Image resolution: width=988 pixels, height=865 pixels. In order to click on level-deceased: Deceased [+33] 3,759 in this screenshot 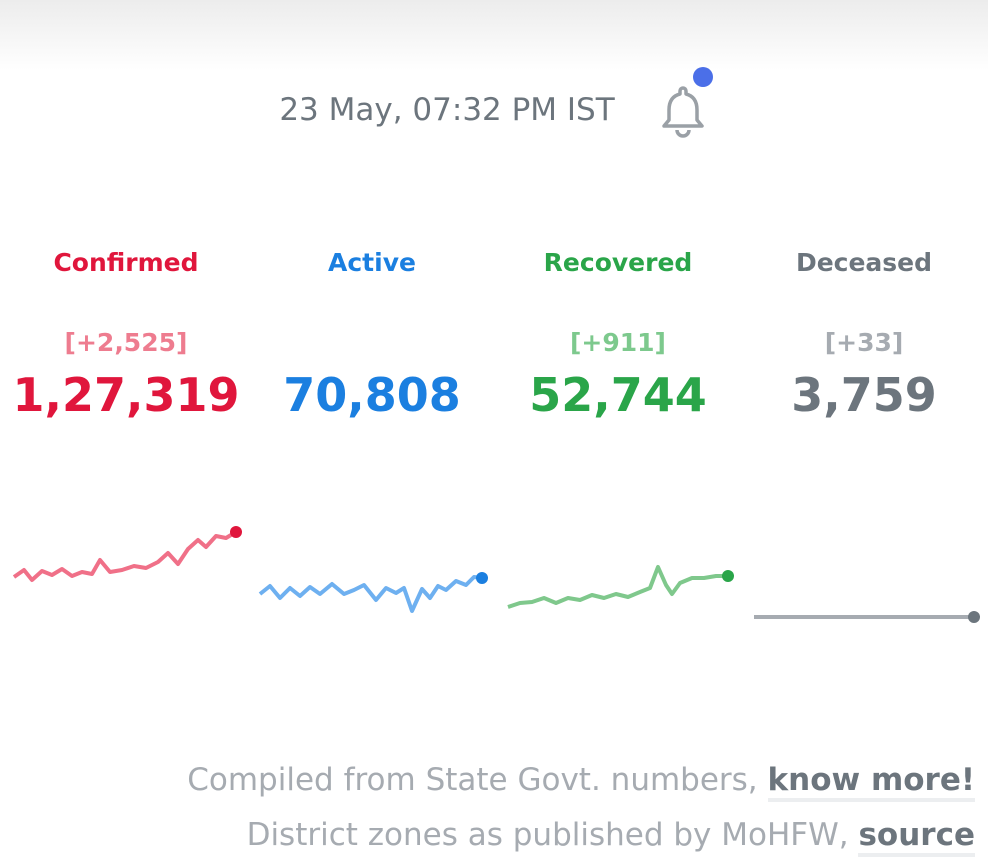, I will do `click(864, 335)`.